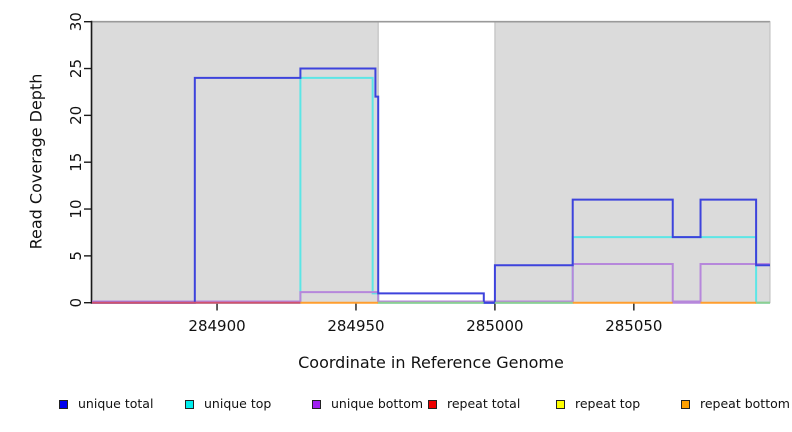  Describe the element at coordinates (76, 162) in the screenshot. I see `y-tick-label: 15` at that location.